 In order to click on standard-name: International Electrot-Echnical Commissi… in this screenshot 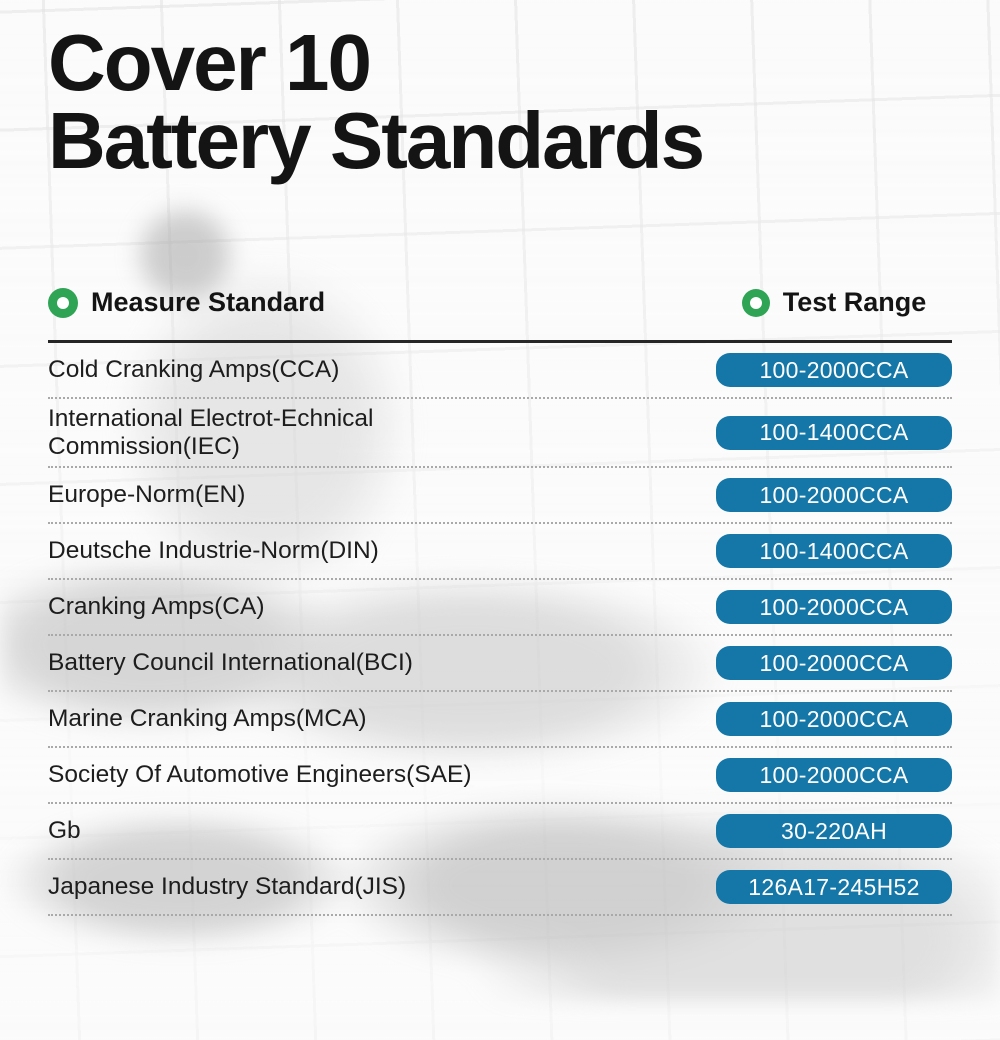, I will do `click(211, 432)`.